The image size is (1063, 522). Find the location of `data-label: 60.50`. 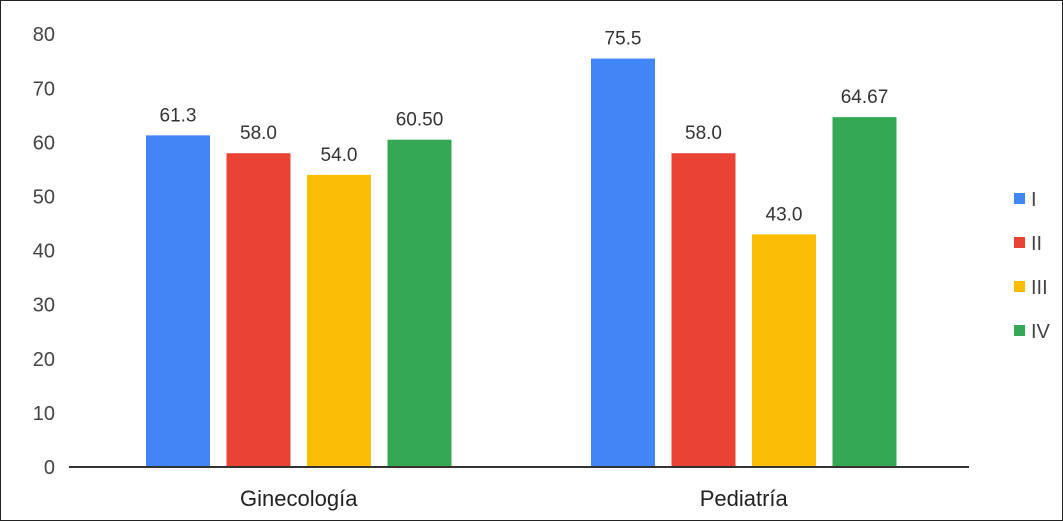

data-label: 60.50 is located at coordinates (420, 120).